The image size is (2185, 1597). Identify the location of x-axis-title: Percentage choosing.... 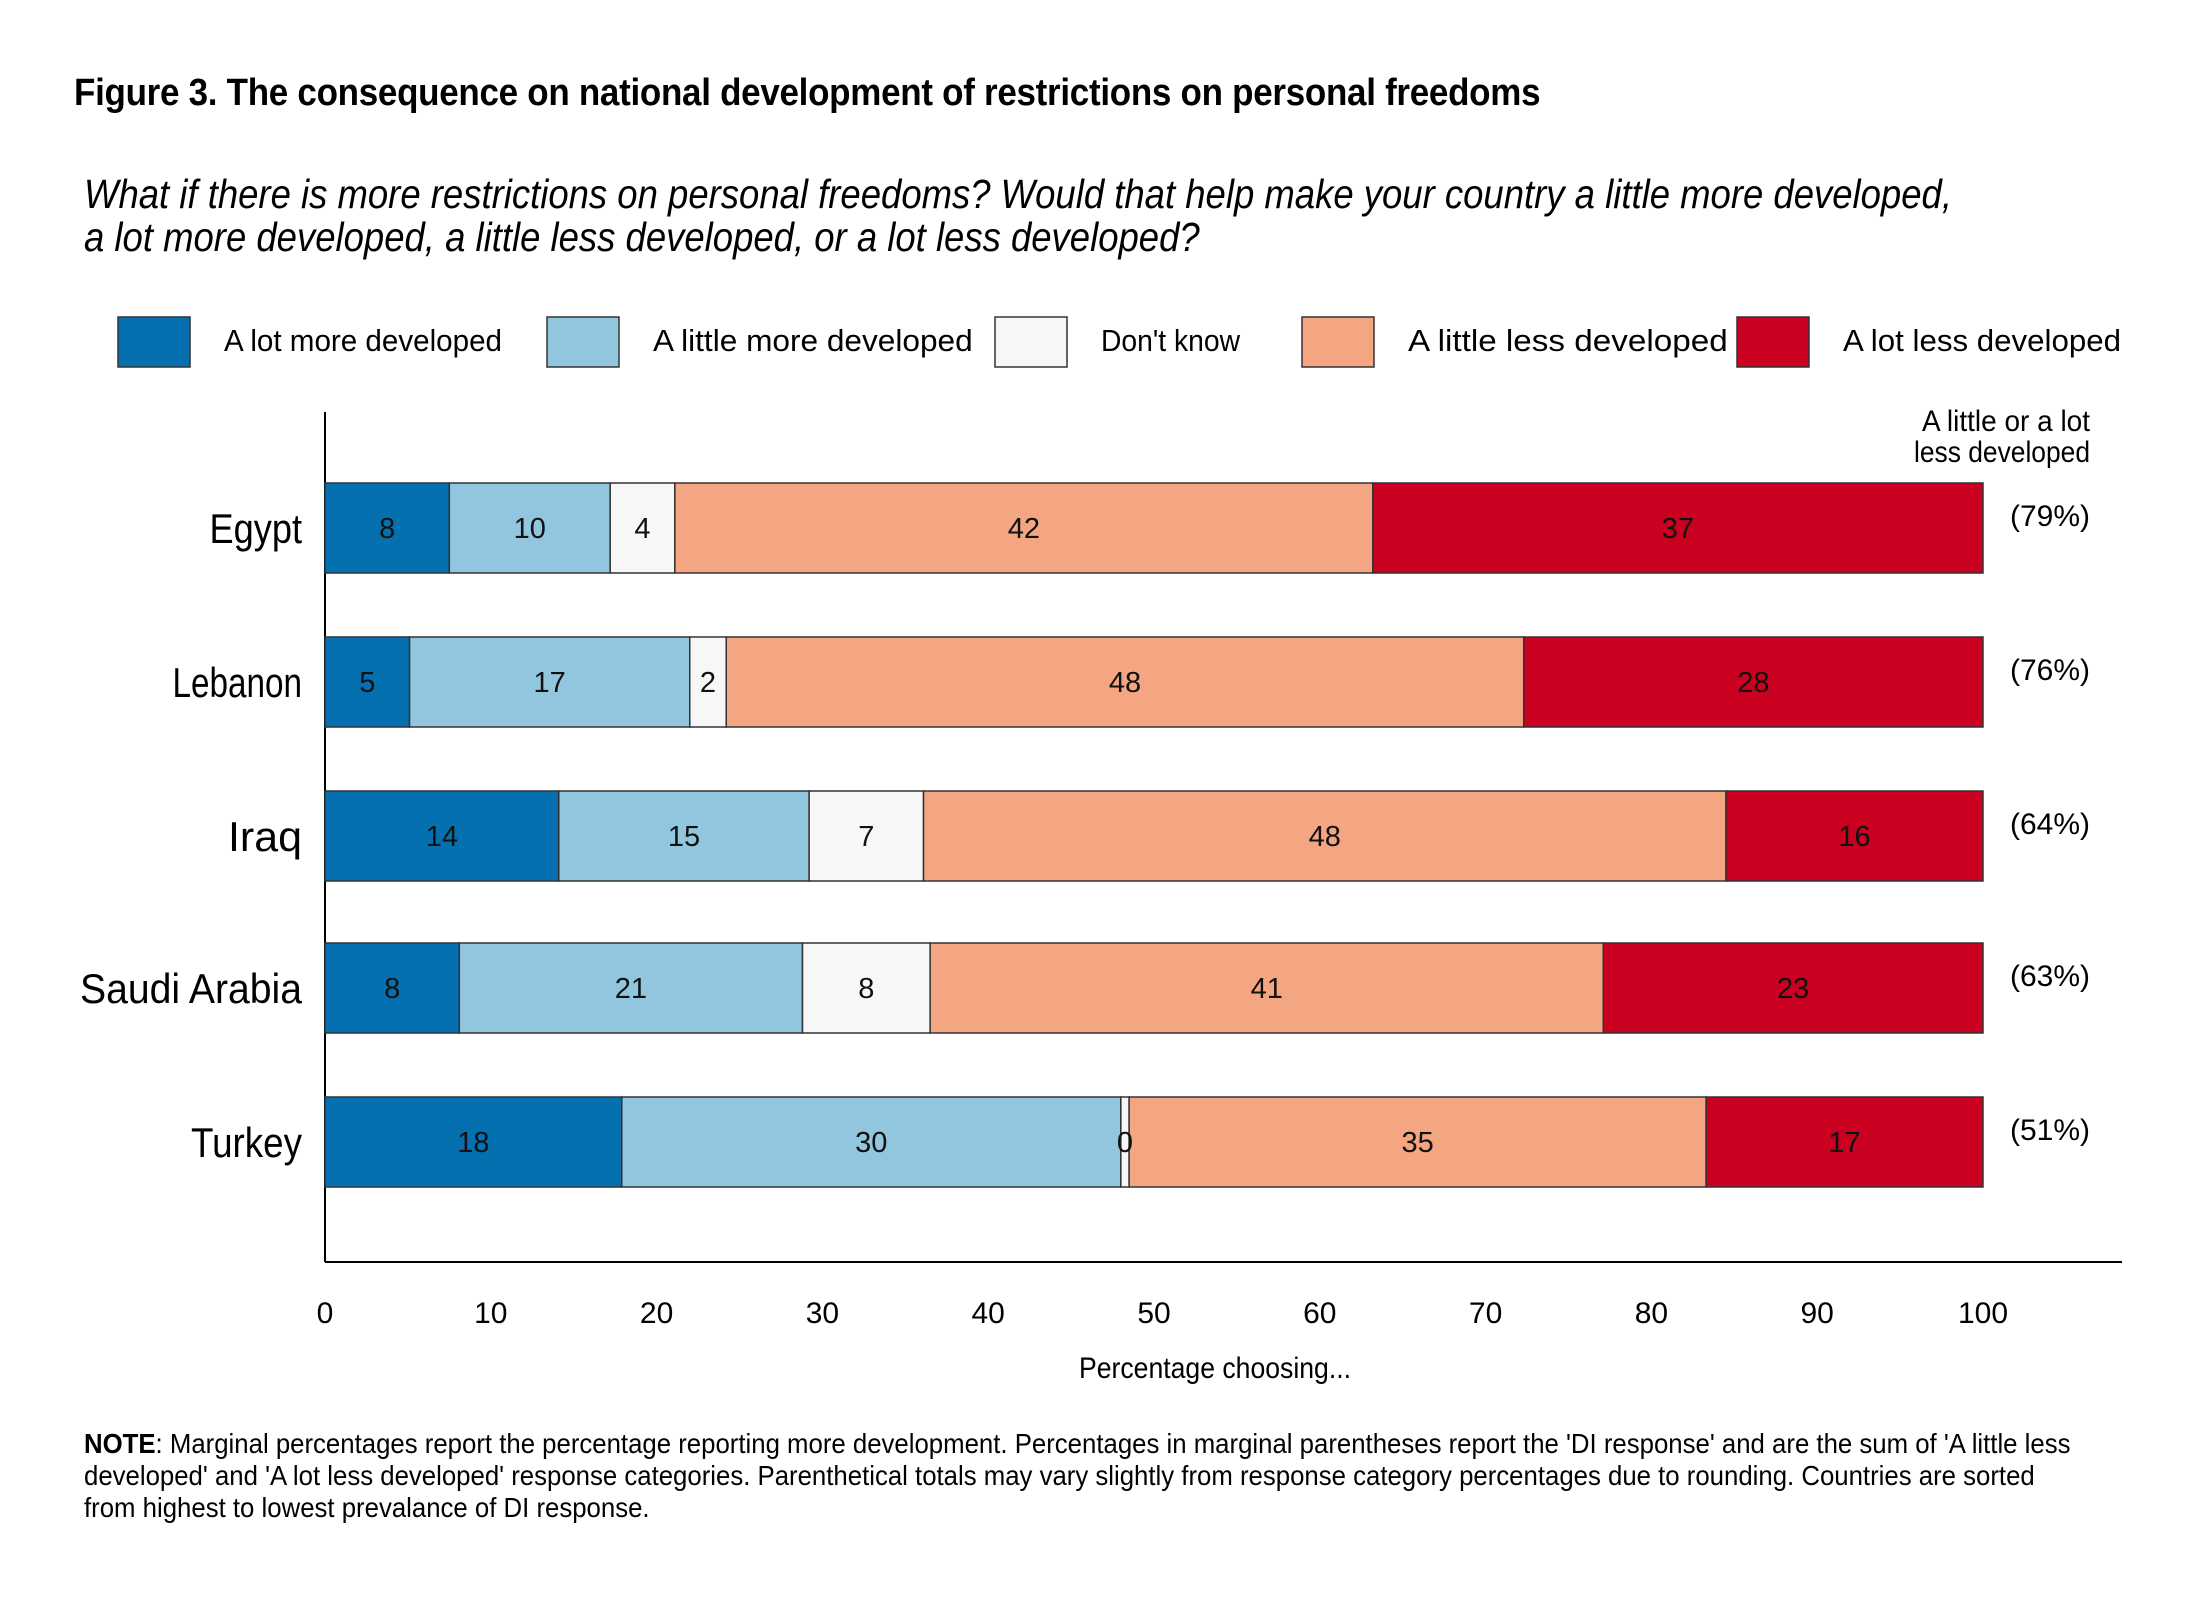
(1215, 1368).